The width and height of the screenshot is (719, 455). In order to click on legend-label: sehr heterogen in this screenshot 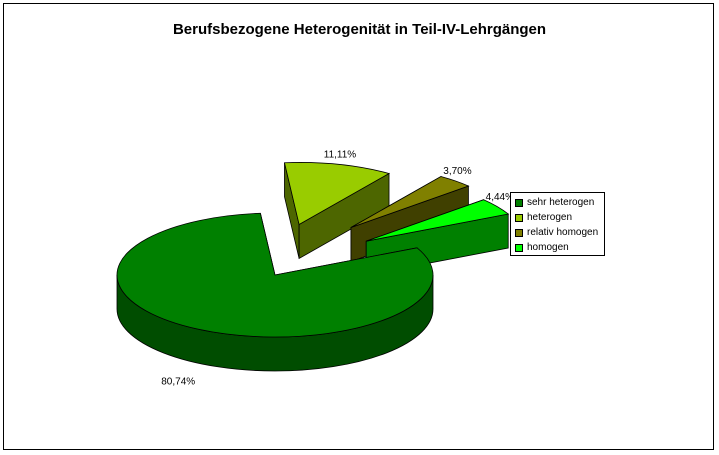, I will do `click(561, 202)`.